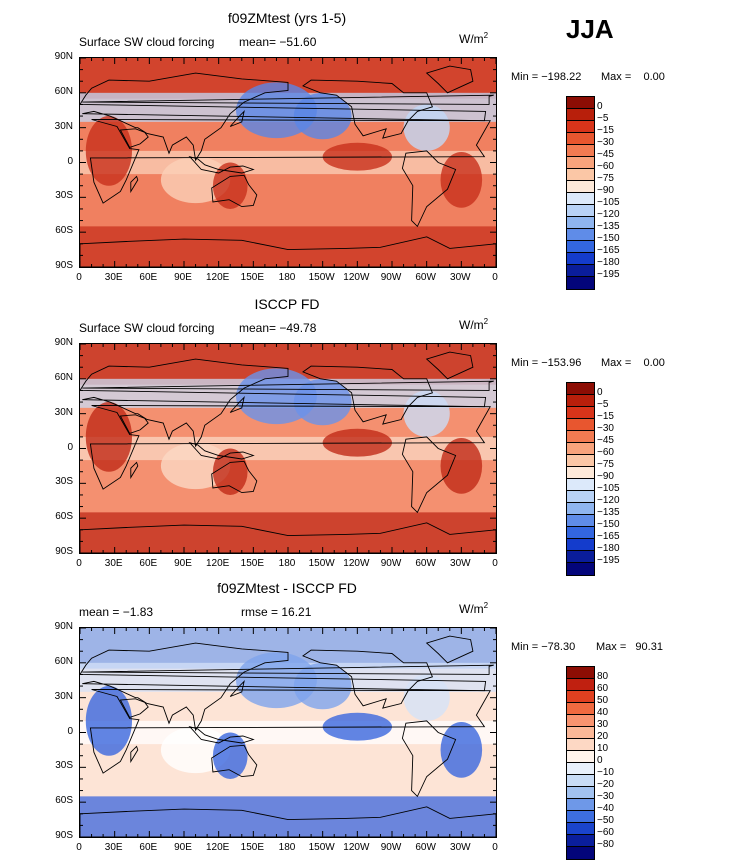 The height and width of the screenshot is (864, 733). What do you see at coordinates (391, 277) in the screenshot?
I see `lon-label: 90W` at bounding box center [391, 277].